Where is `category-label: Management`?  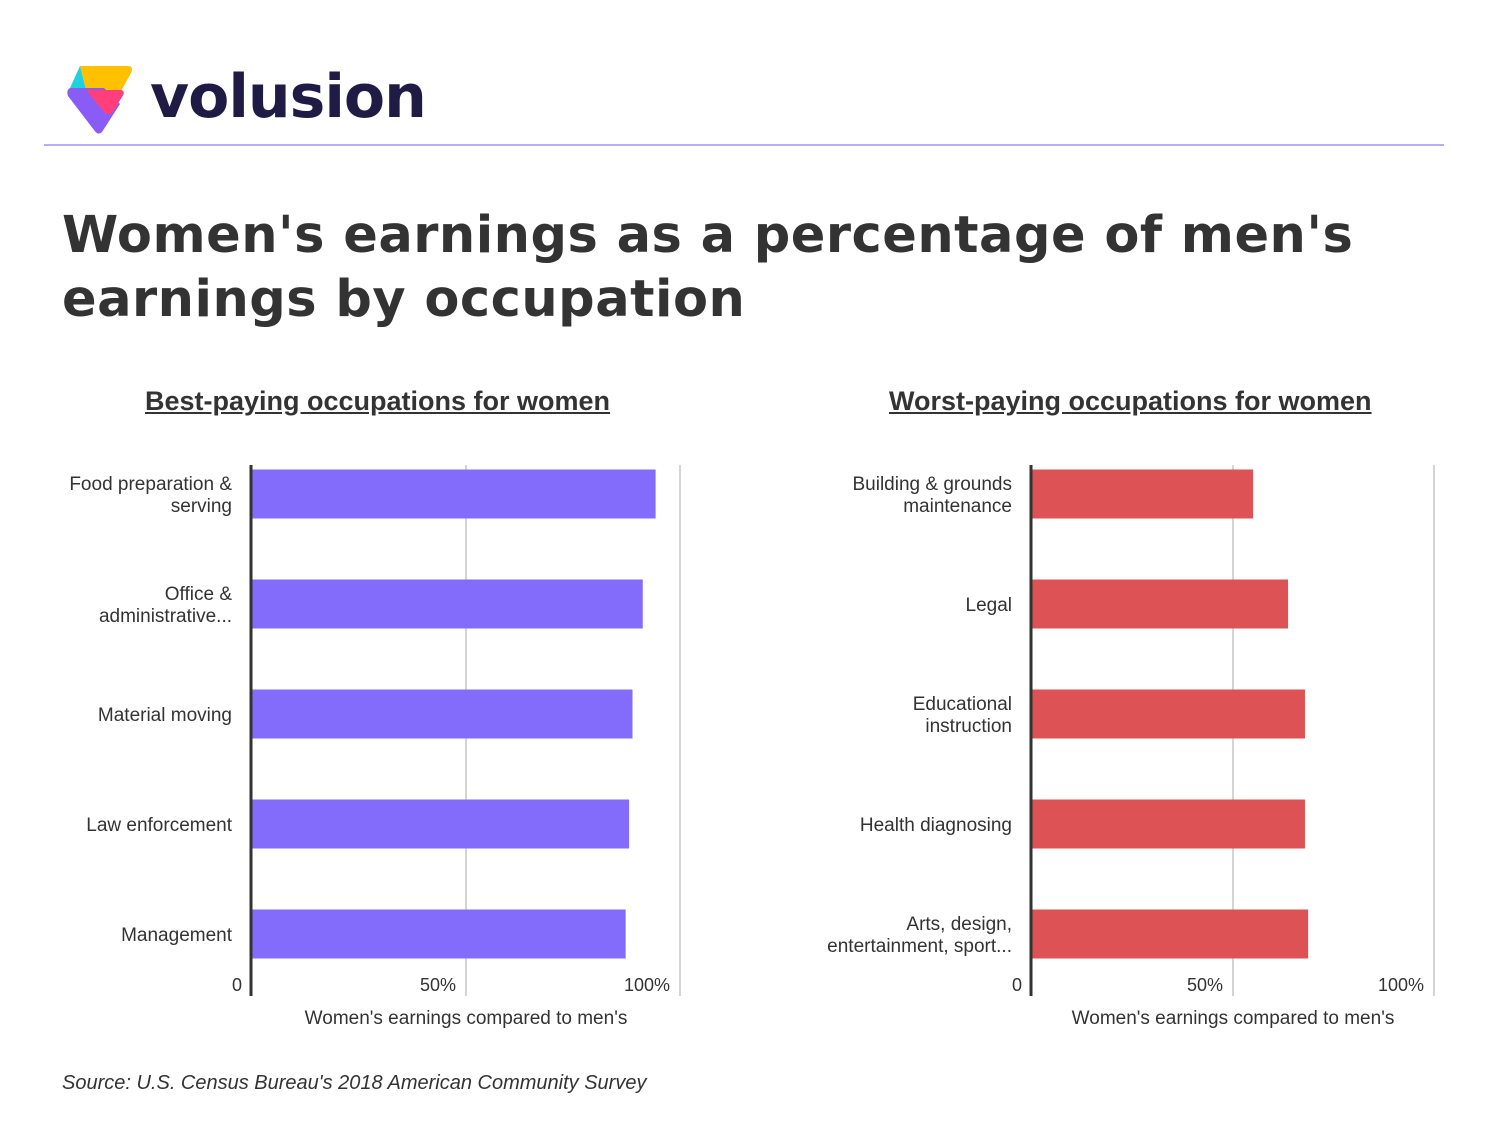
category-label: Management is located at coordinates (177, 935).